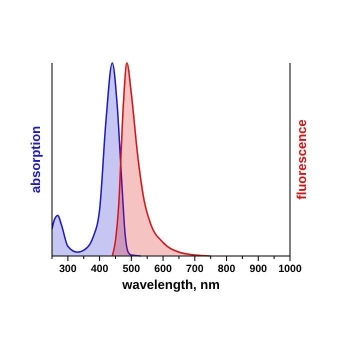  Describe the element at coordinates (259, 269) in the screenshot. I see `x-tick-label: 900` at that location.